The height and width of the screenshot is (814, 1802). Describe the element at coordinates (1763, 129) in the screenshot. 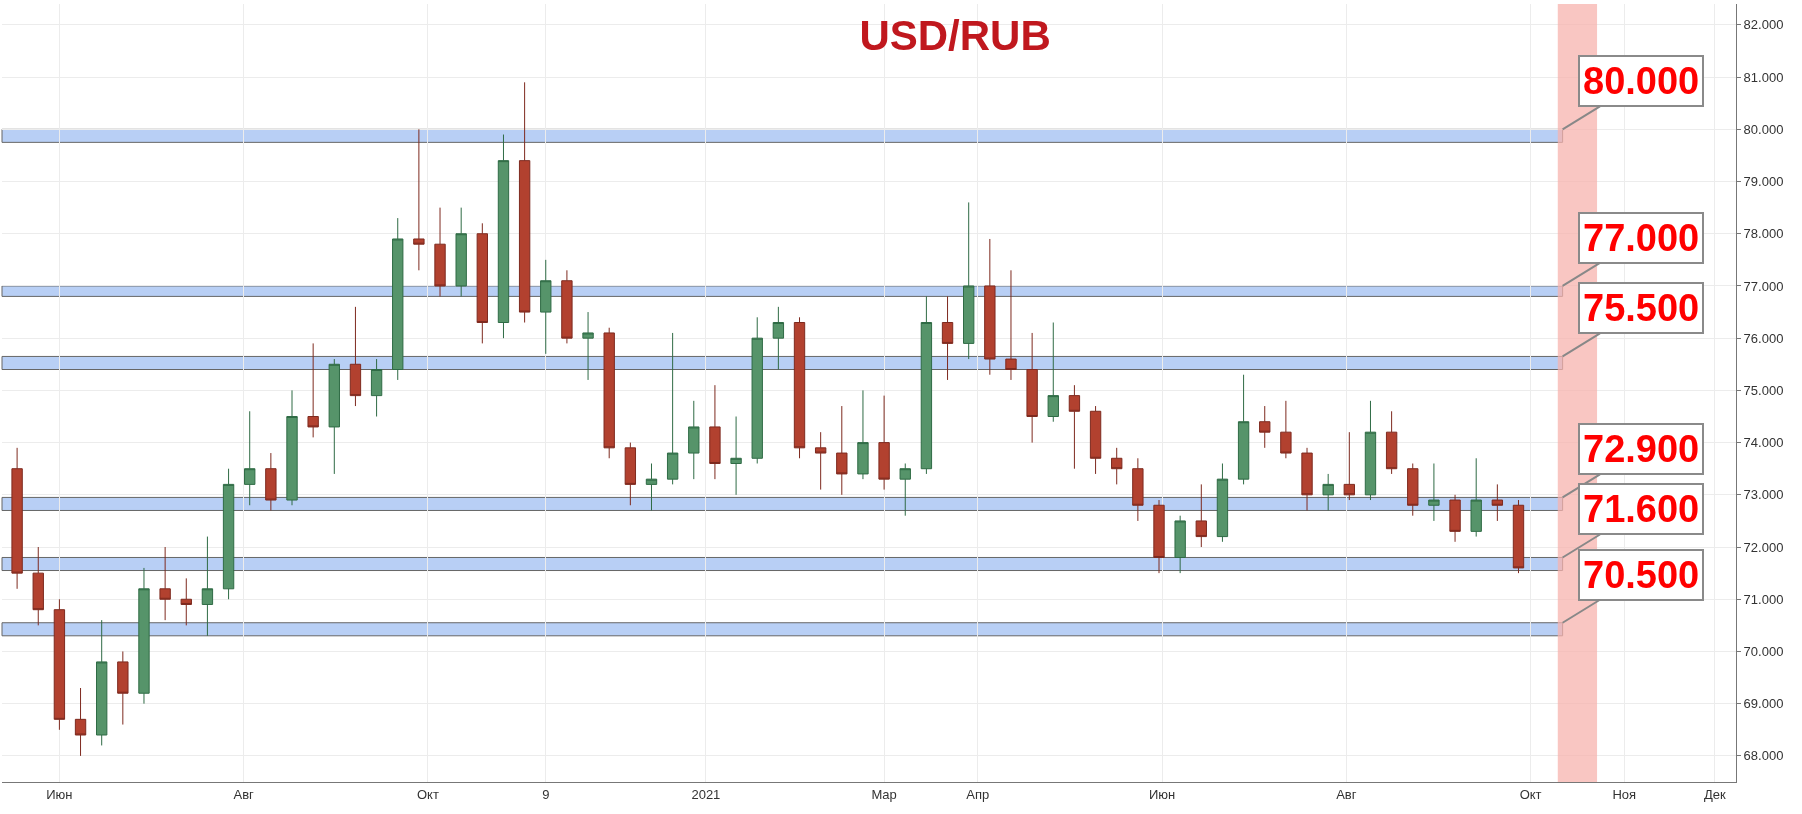

I see `y-tick-label: 80.000` at that location.